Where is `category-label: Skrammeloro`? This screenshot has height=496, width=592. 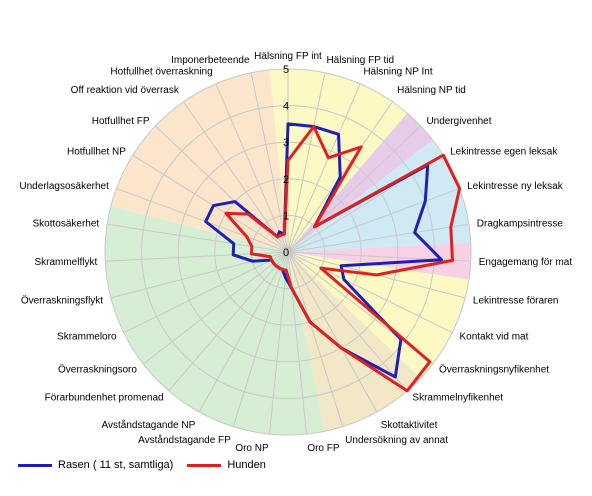 category-label: Skrammeloro is located at coordinates (87, 337).